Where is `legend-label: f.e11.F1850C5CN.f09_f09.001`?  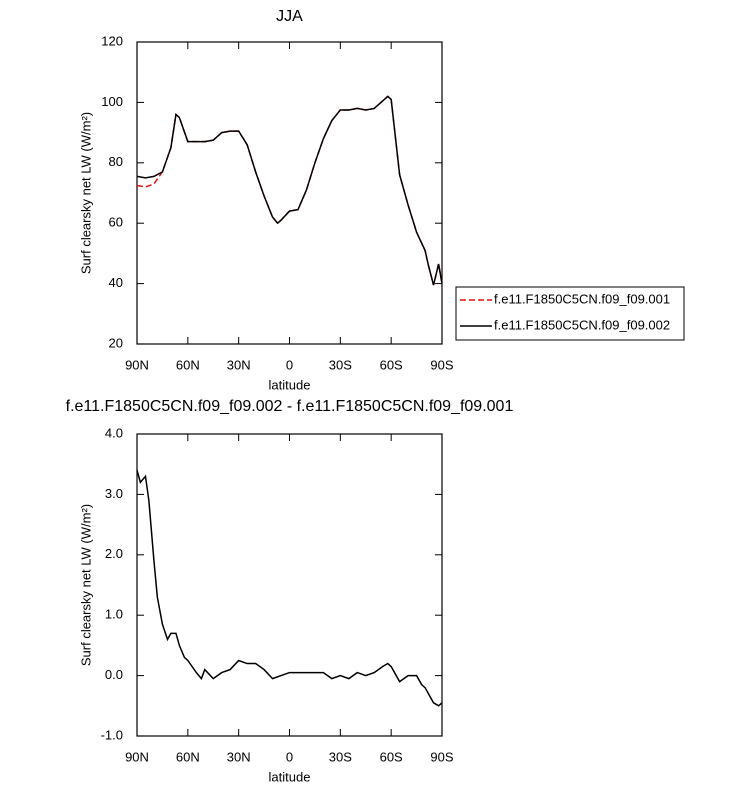
legend-label: f.e11.F1850C5CN.f09_f09.001 is located at coordinates (582, 298).